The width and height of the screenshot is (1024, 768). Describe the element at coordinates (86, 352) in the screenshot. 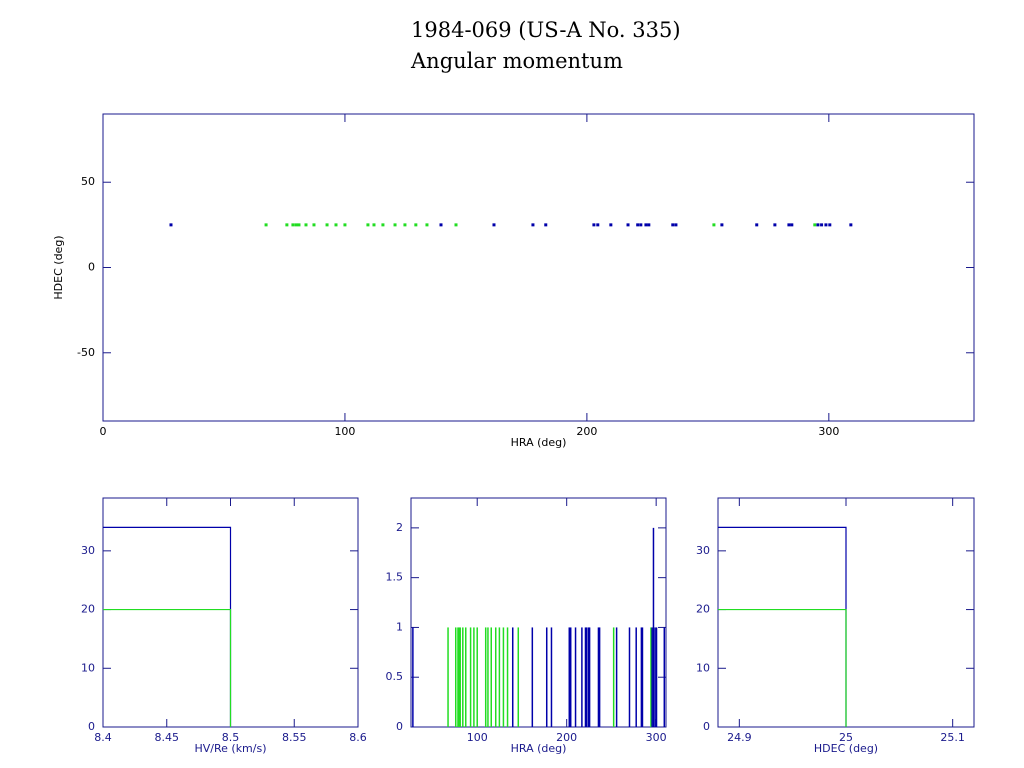

I see `y-tick-label: -50` at that location.